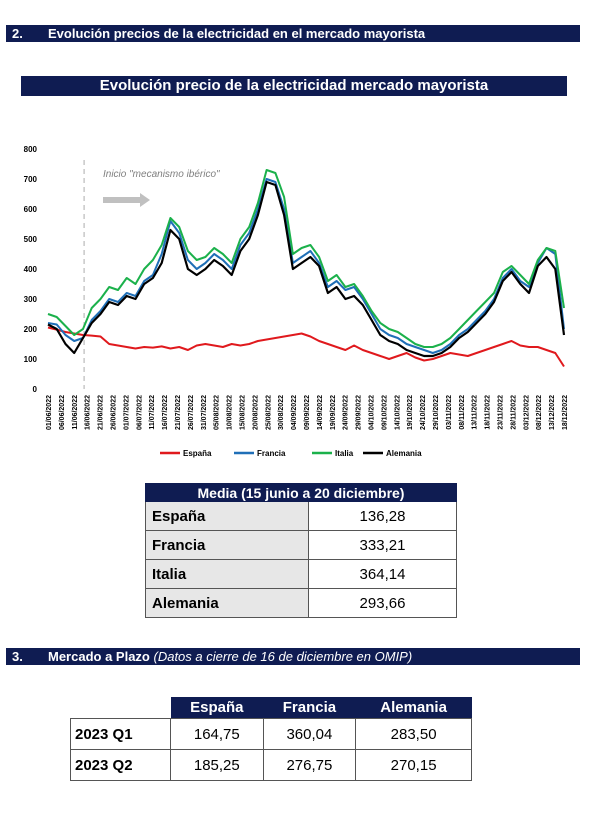  Describe the element at coordinates (31, 299) in the screenshot. I see `y-tick-label: 300` at that location.